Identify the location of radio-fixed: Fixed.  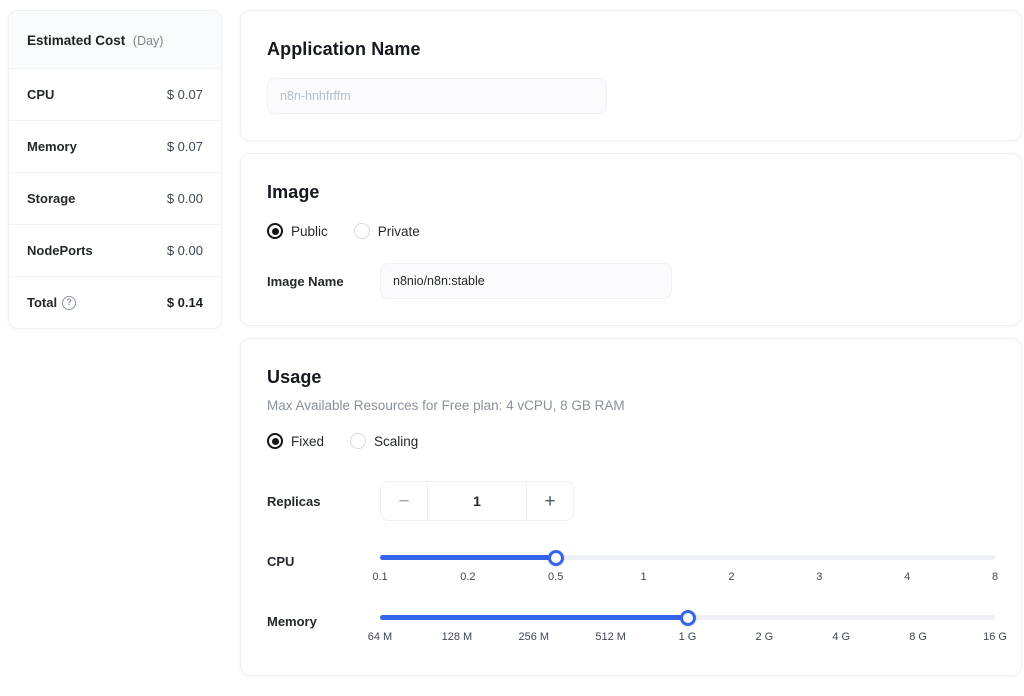
(295, 441).